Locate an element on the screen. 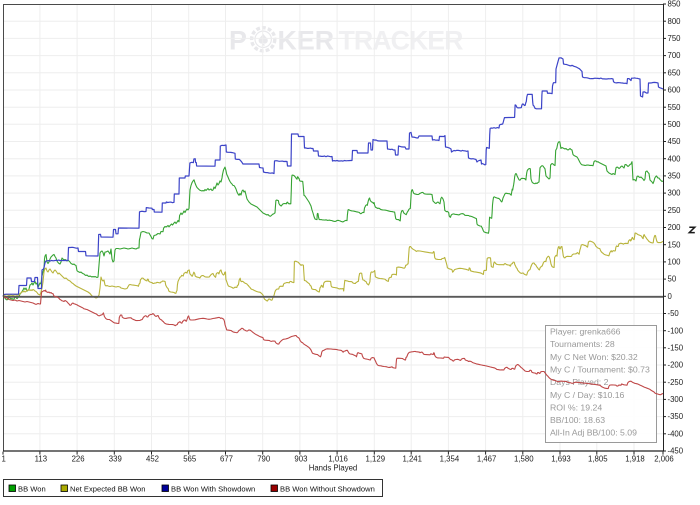 This screenshot has width=700, height=505. svg-text: -200 is located at coordinates (676, 365).